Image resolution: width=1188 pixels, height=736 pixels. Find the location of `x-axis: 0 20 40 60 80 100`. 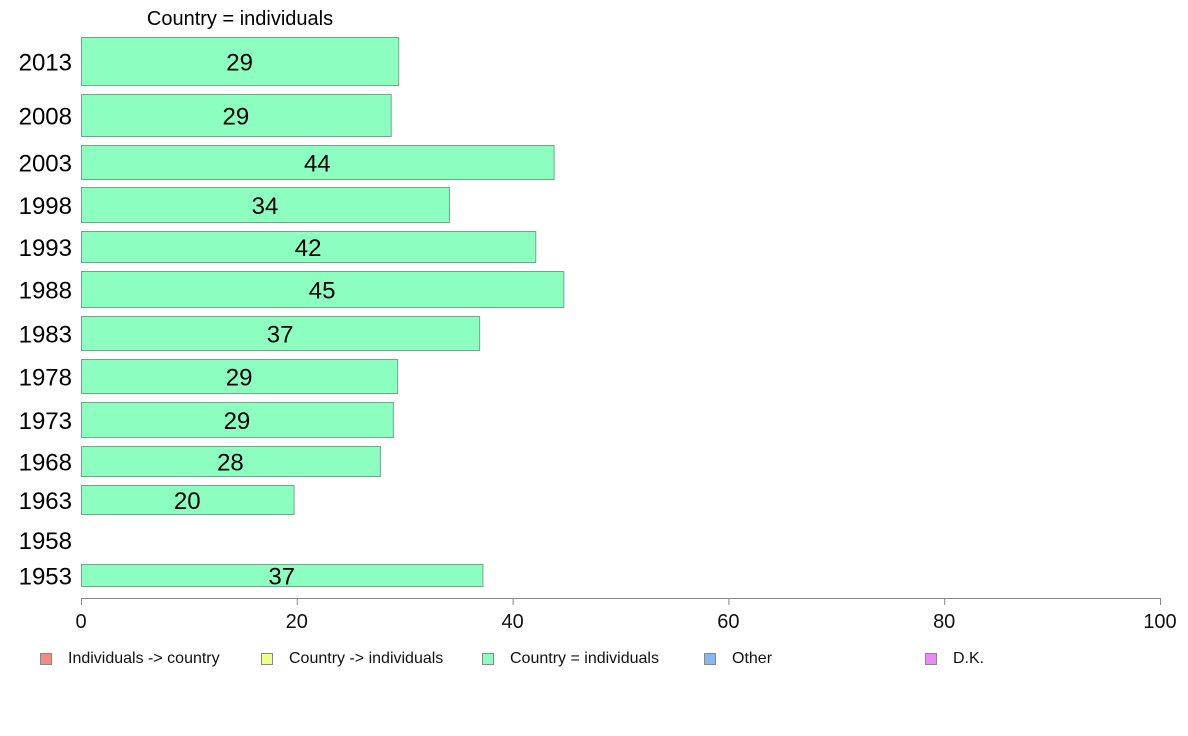

x-axis: 0 20 40 60 80 100 is located at coordinates (626, 615).